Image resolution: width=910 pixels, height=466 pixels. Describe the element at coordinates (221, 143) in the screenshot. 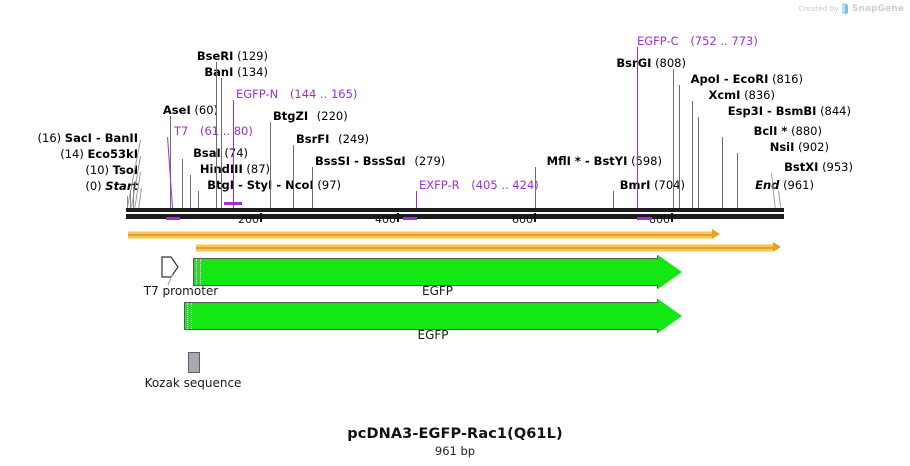

I see `leader-line-bani` at that location.